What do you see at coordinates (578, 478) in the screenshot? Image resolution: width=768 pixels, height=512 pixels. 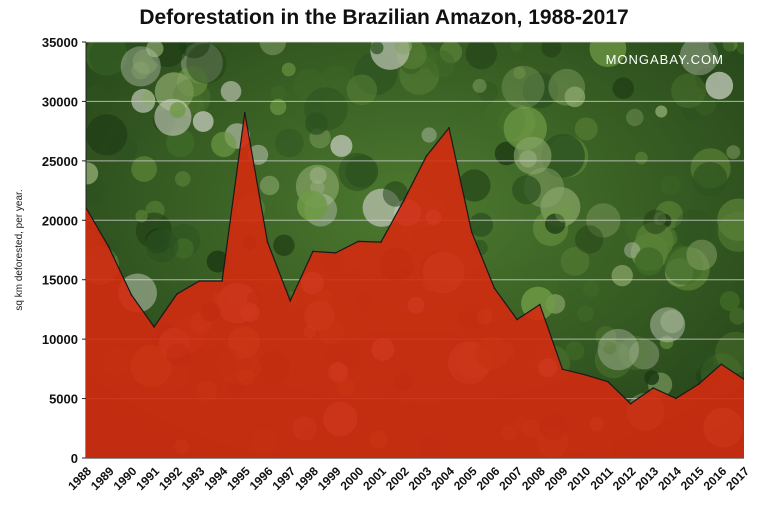 I see `x-tick-label: 2010` at bounding box center [578, 478].